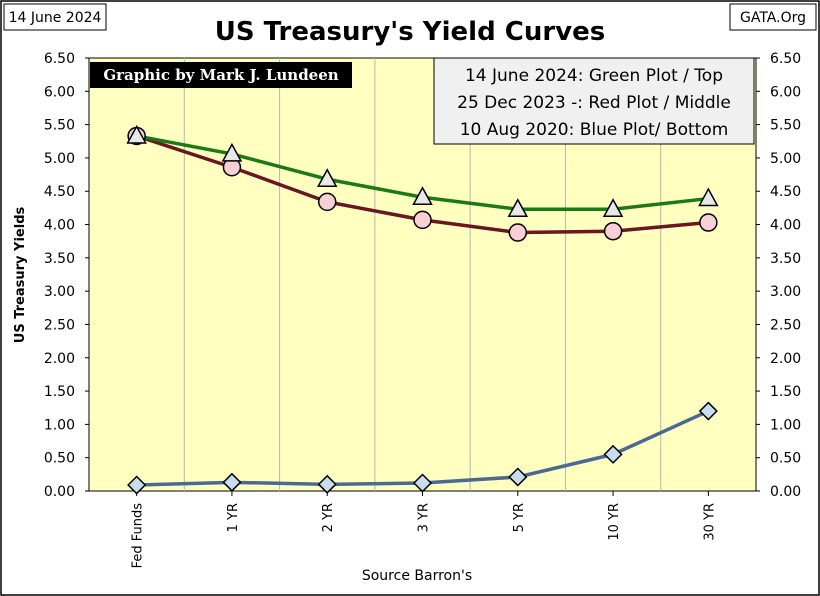 The width and height of the screenshot is (820, 596). Describe the element at coordinates (785, 392) in the screenshot. I see `y-tick-label-right: 1.50` at that location.